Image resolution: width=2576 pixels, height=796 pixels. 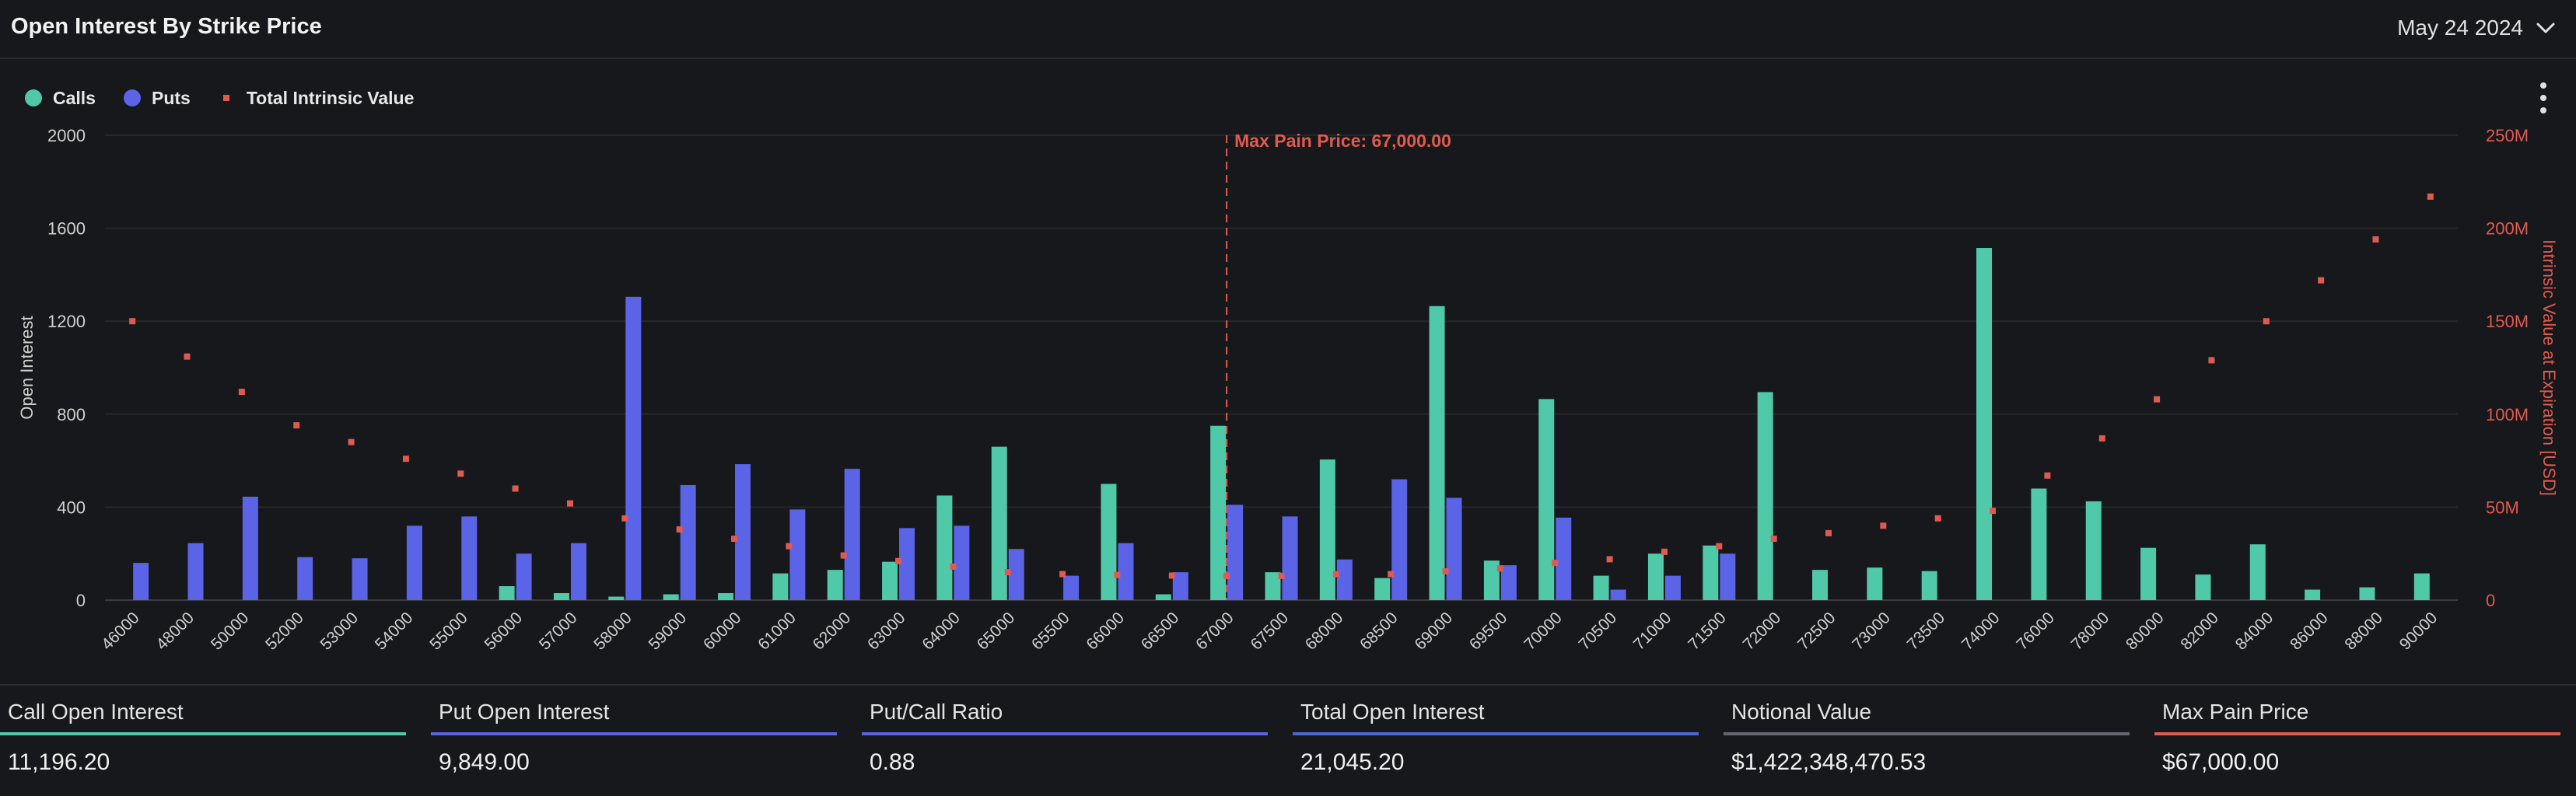 What do you see at coordinates (1653, 631) in the screenshot?
I see `x-tick-label: 71000` at bounding box center [1653, 631].